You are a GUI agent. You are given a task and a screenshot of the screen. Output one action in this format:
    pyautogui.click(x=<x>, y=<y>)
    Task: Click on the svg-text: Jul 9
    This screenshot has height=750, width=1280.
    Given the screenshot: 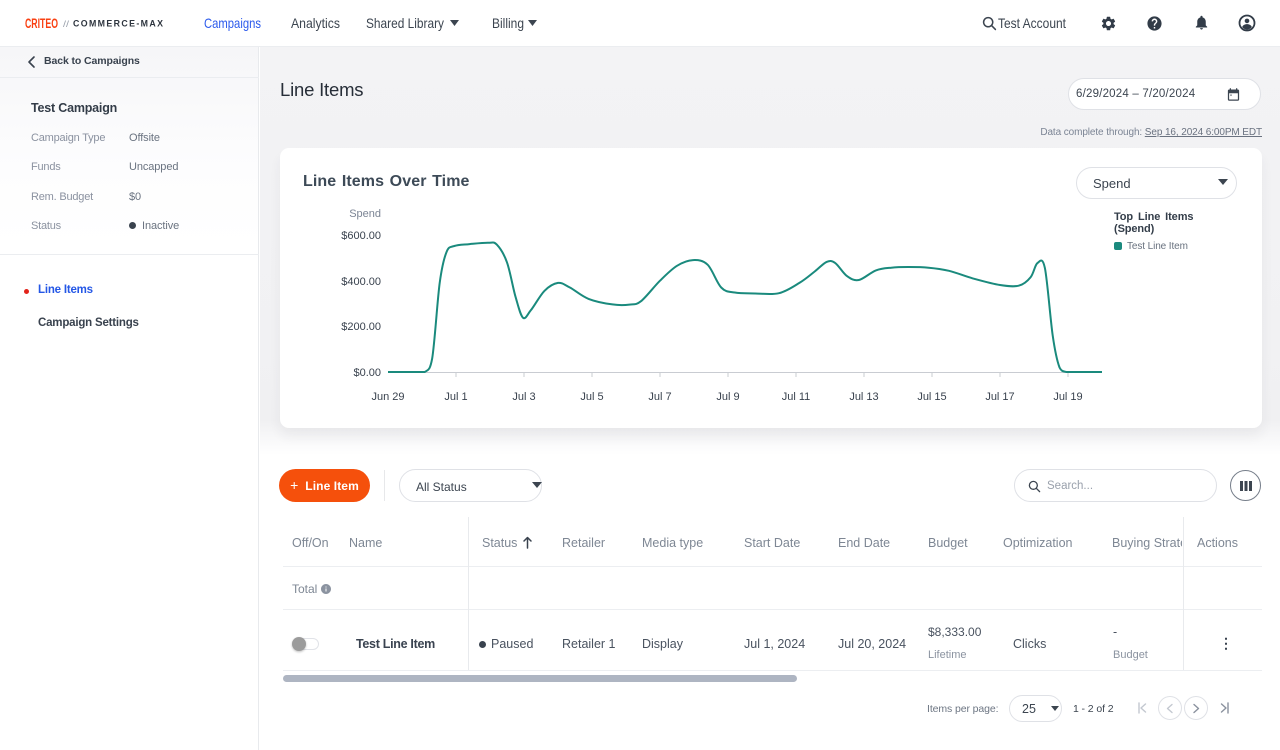 What is the action you would take?
    pyautogui.click(x=727, y=397)
    